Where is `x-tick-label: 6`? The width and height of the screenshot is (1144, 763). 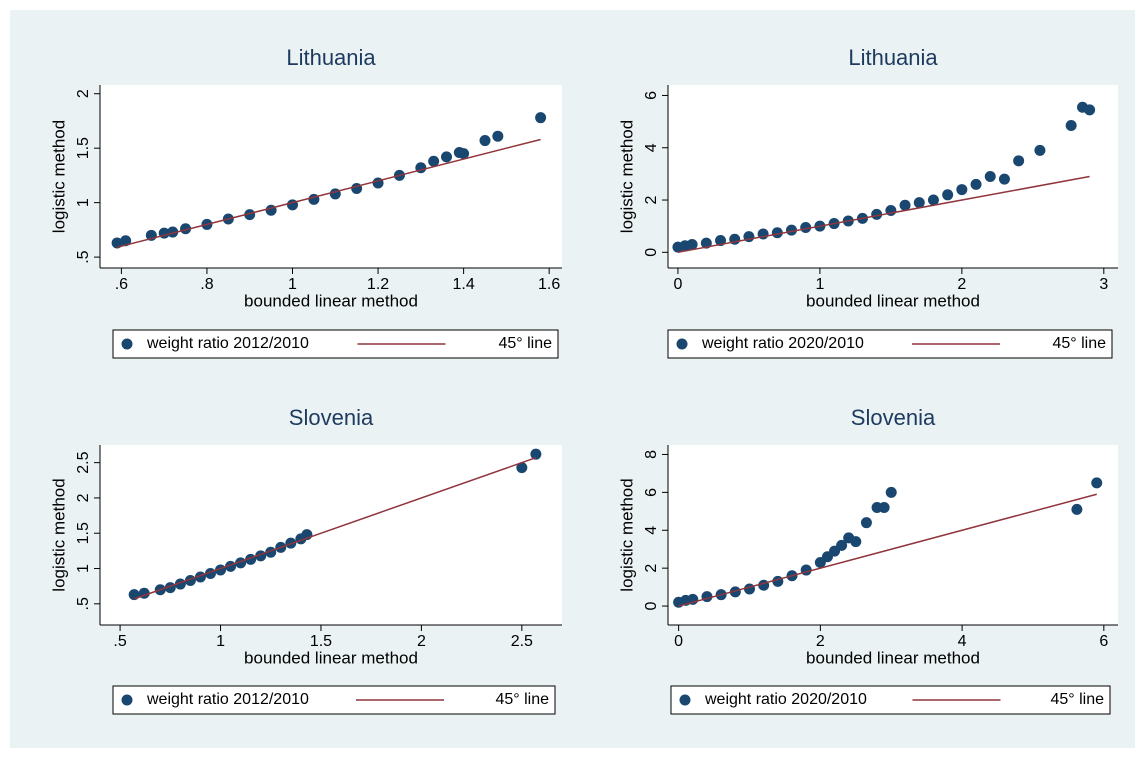
x-tick-label: 6 is located at coordinates (1103, 641).